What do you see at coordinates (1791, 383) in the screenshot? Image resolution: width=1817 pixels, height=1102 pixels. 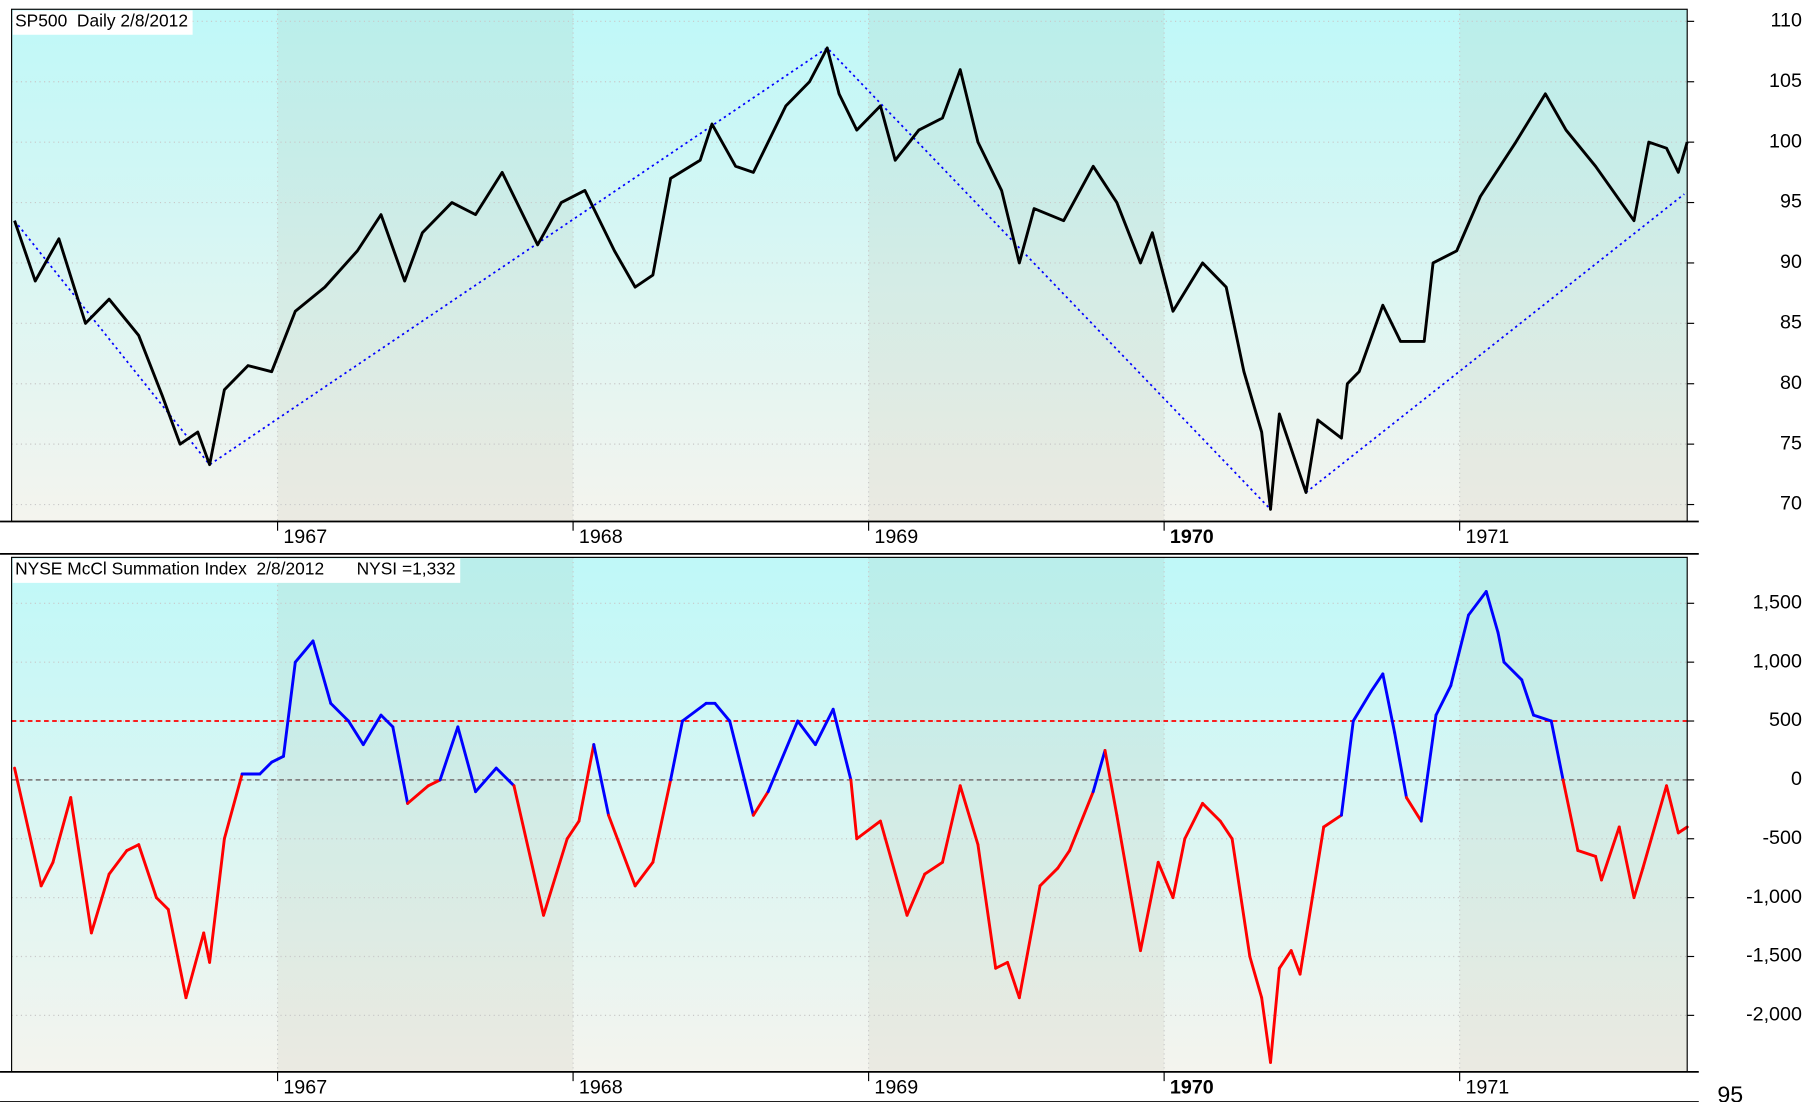 I see `y-tick-label: 80` at bounding box center [1791, 383].